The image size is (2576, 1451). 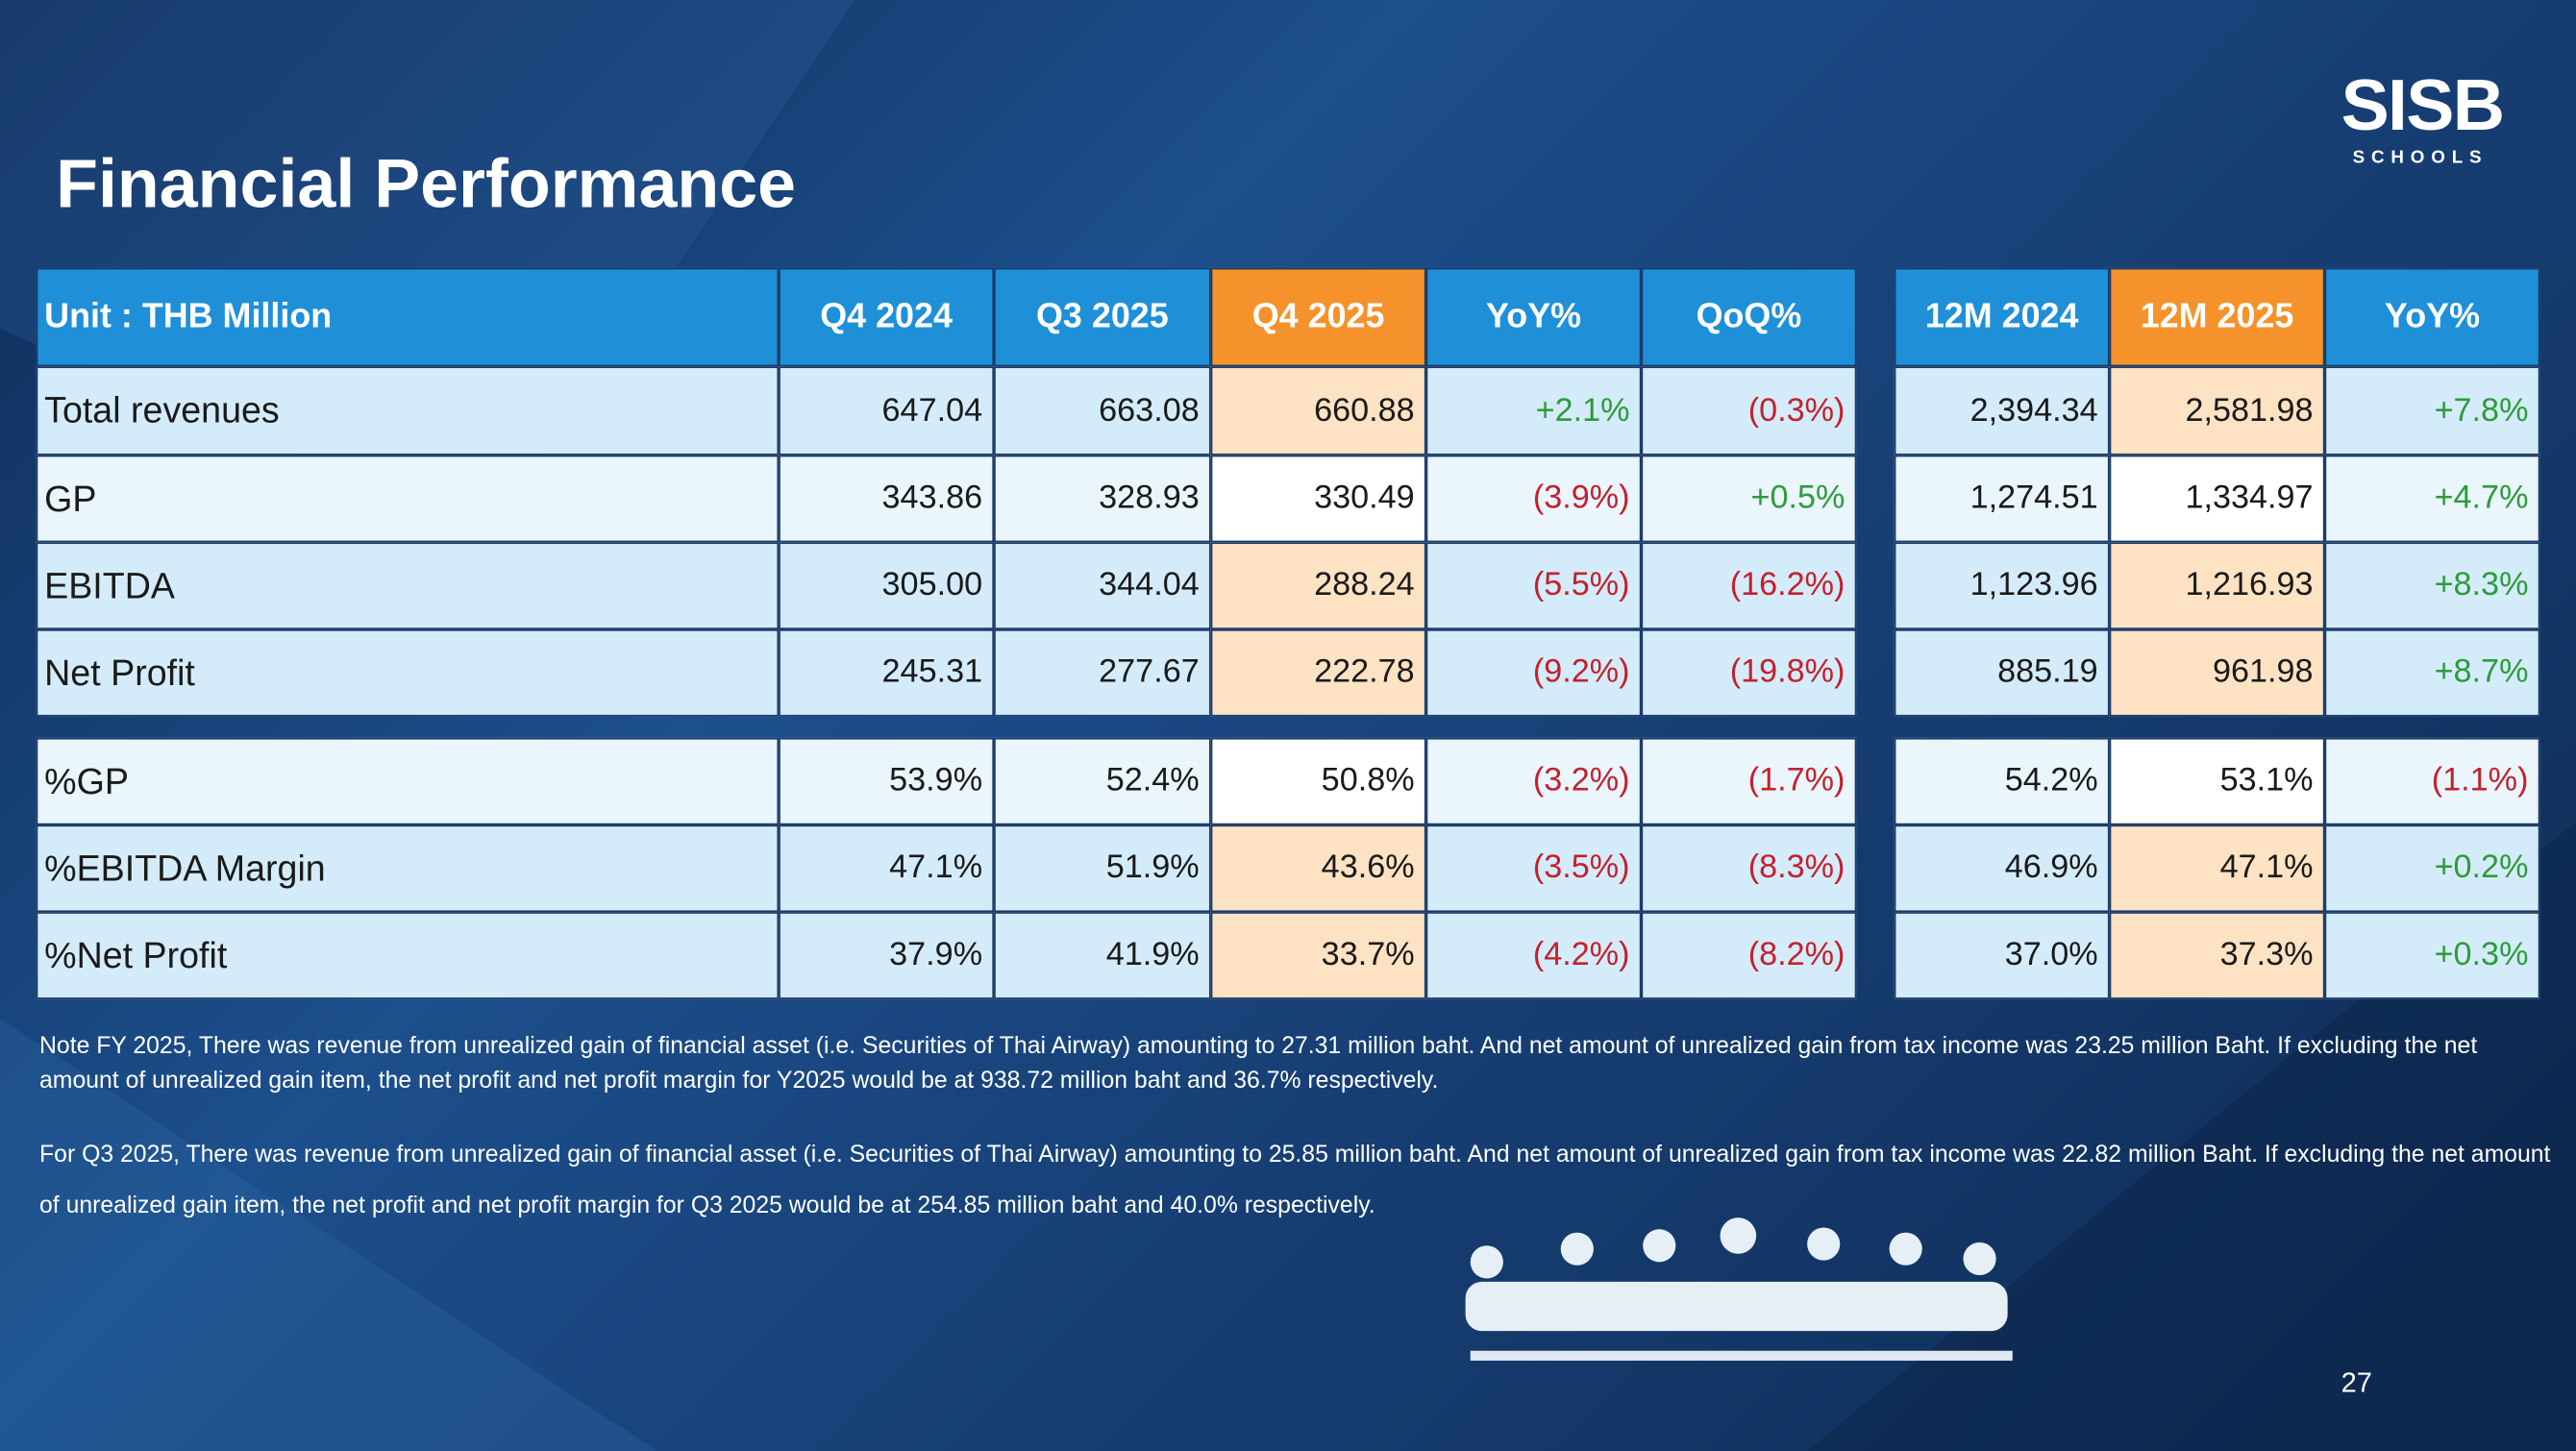 I want to click on header-cell: Q3 2025, so click(x=1103, y=317).